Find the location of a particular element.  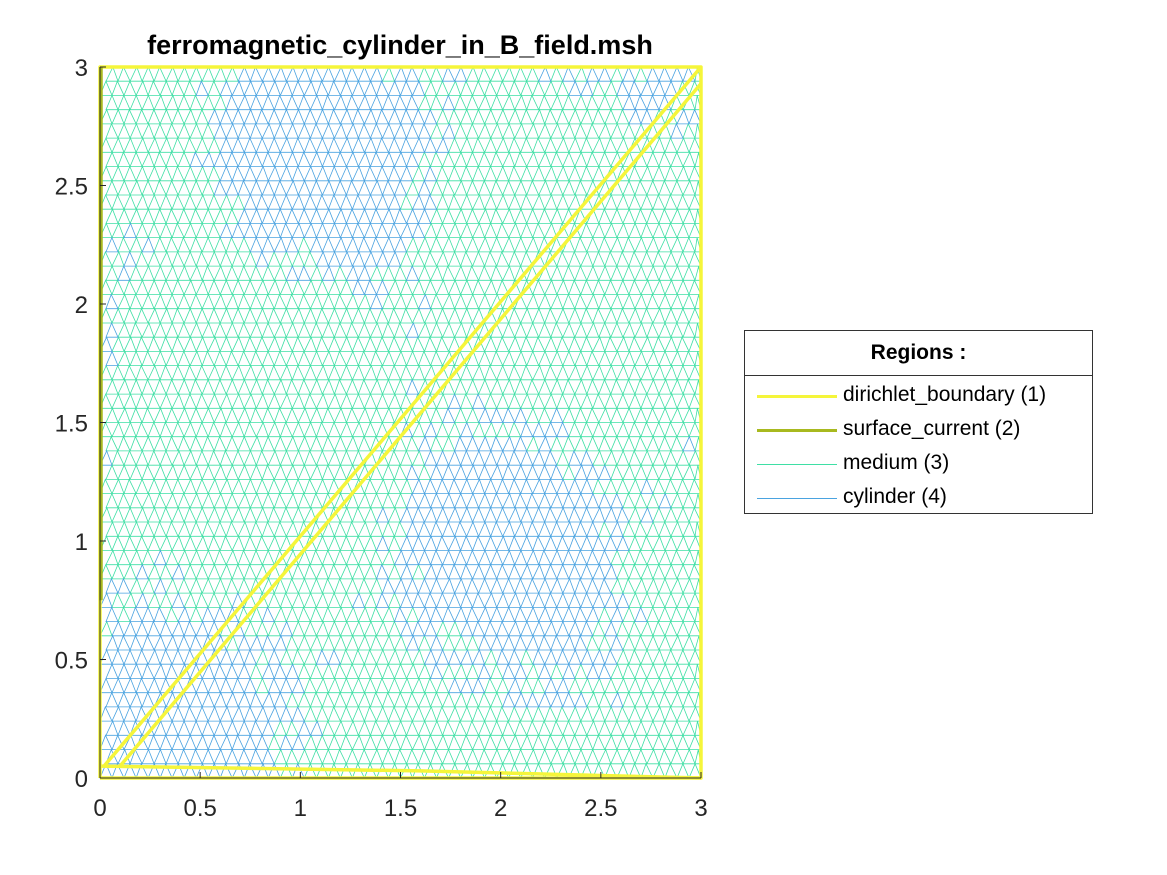

y-tick-label: 3 is located at coordinates (81, 68).